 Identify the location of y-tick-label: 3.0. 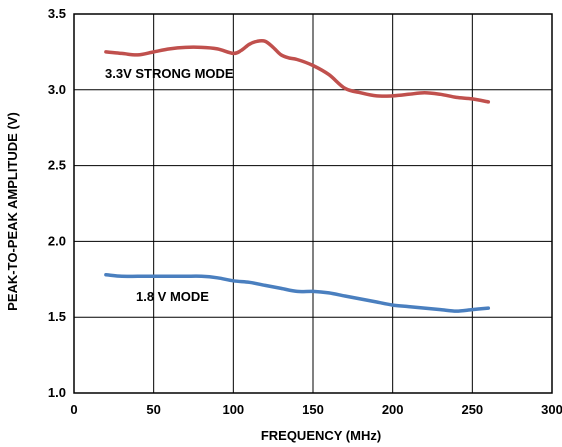
(57, 89).